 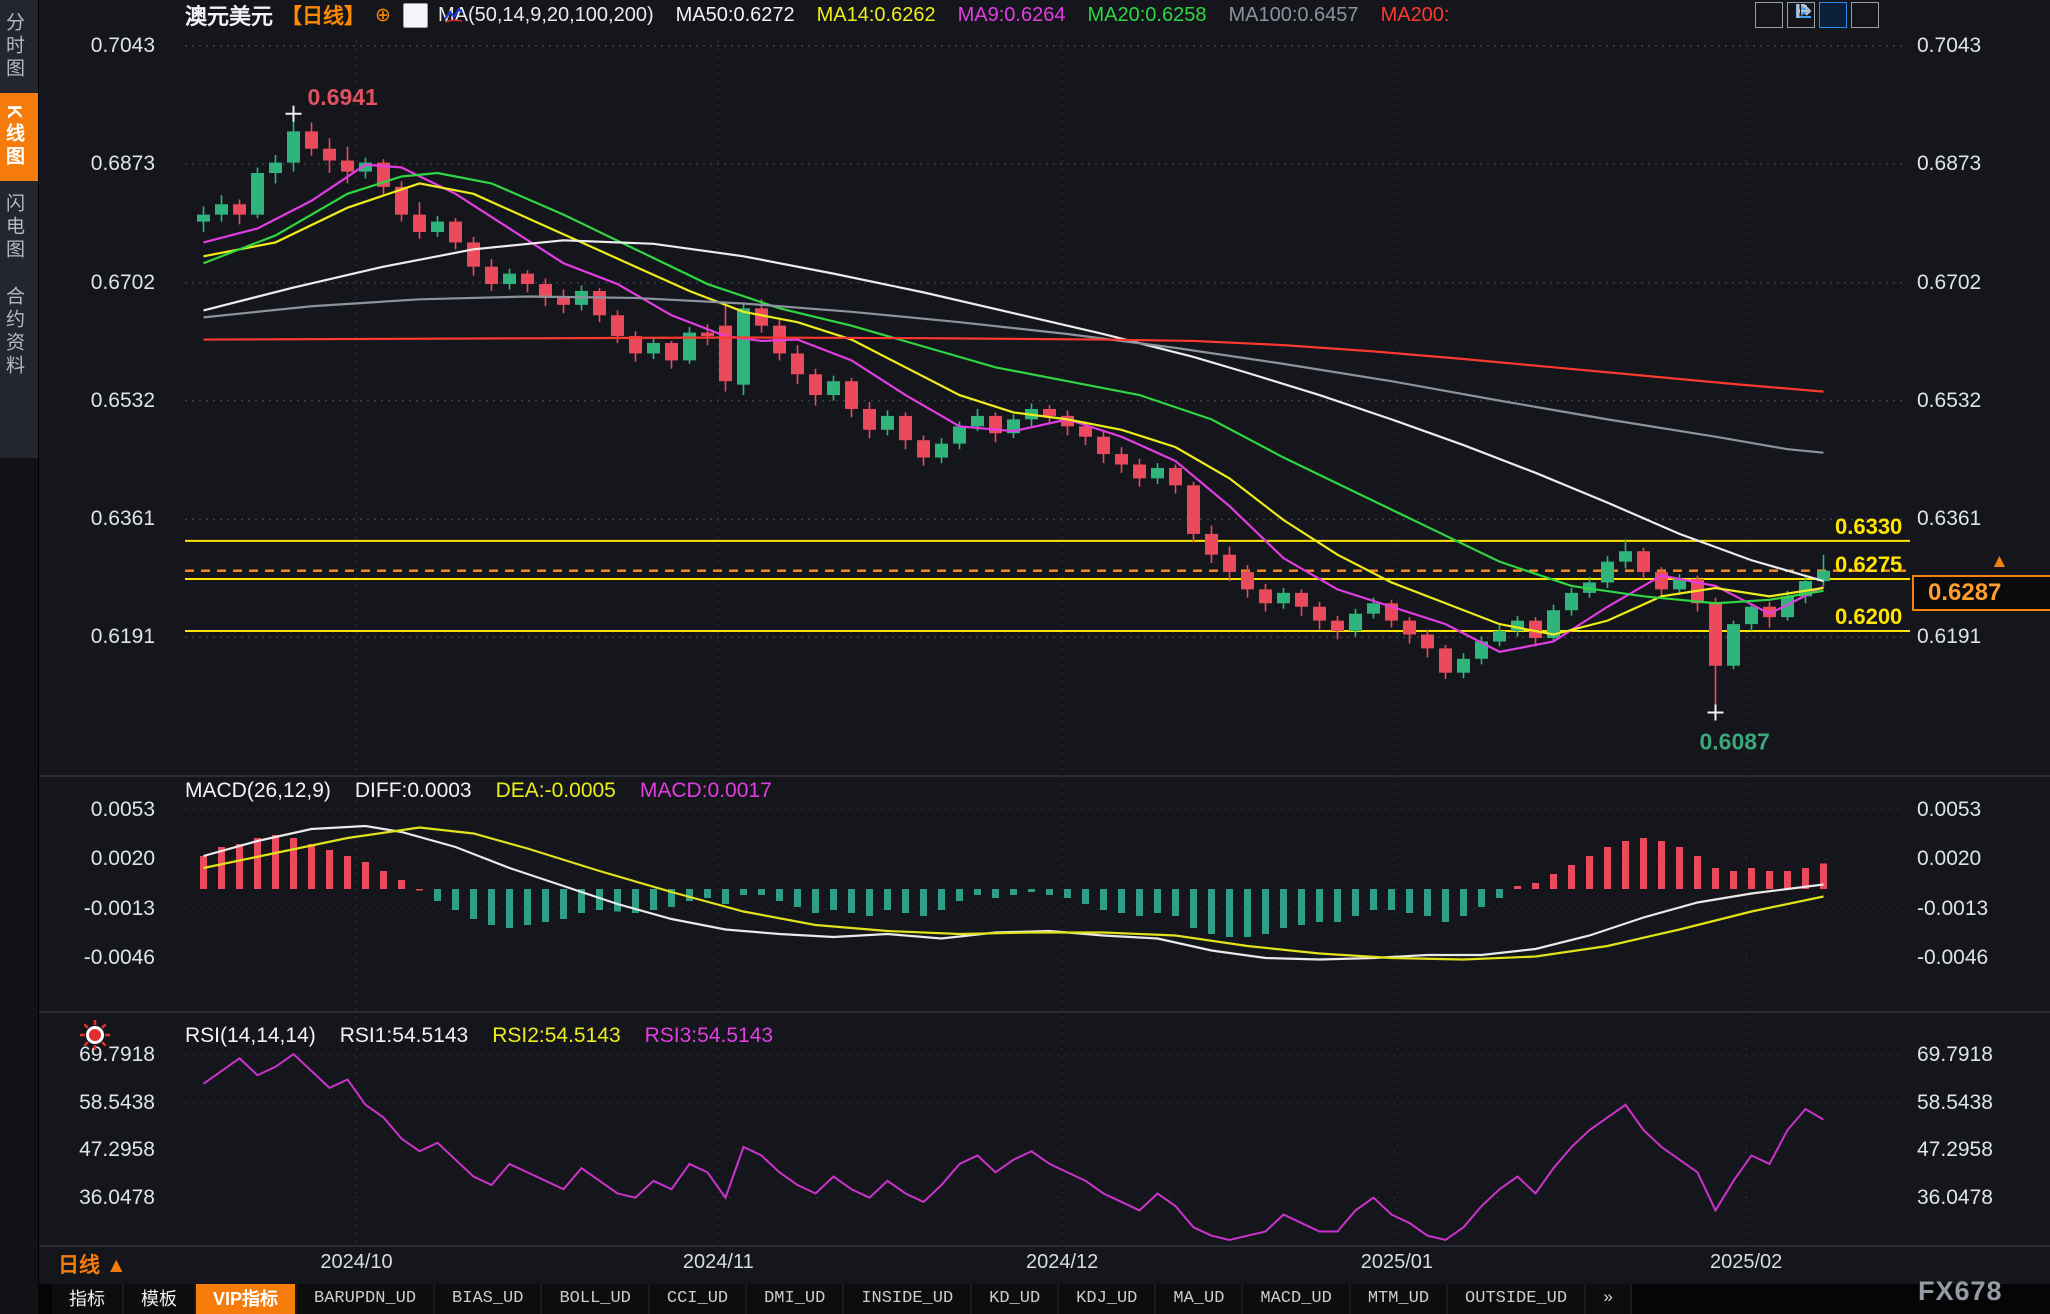 I want to click on level-label: 0.6200, so click(x=1869, y=617).